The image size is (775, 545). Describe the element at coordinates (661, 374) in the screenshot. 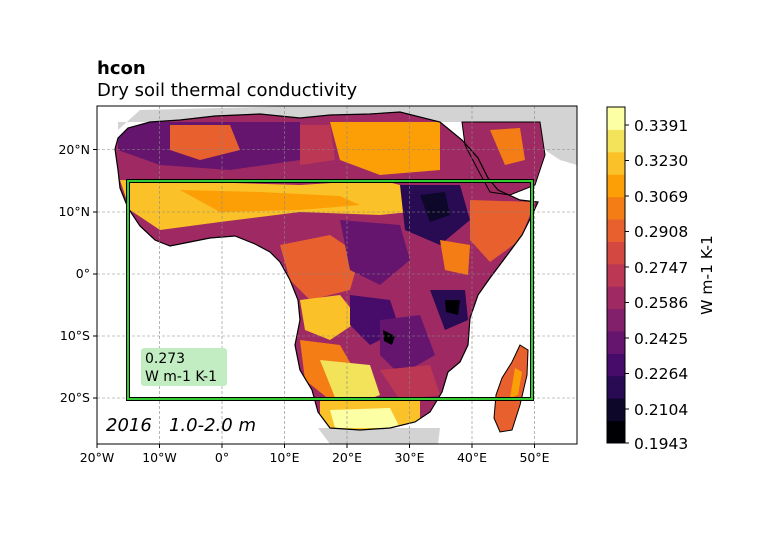

I see `colorbar-tick-label: 0.2264` at that location.